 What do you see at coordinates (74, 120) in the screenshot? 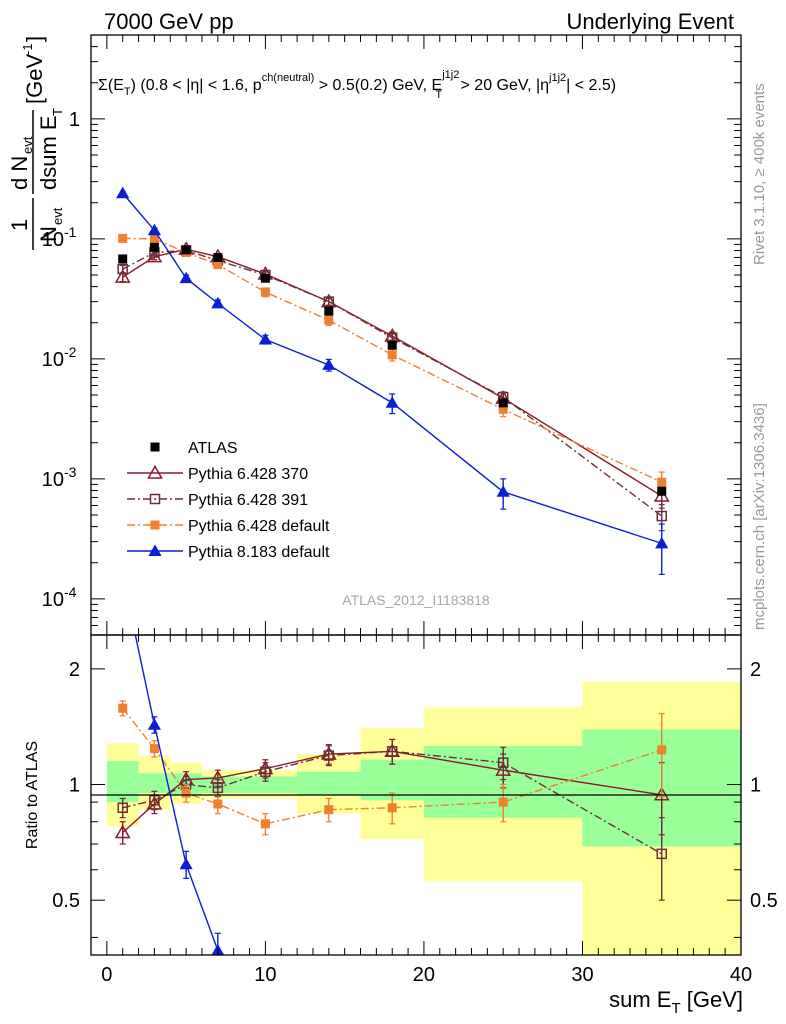
I see `y-tick-label-main: 1` at bounding box center [74, 120].